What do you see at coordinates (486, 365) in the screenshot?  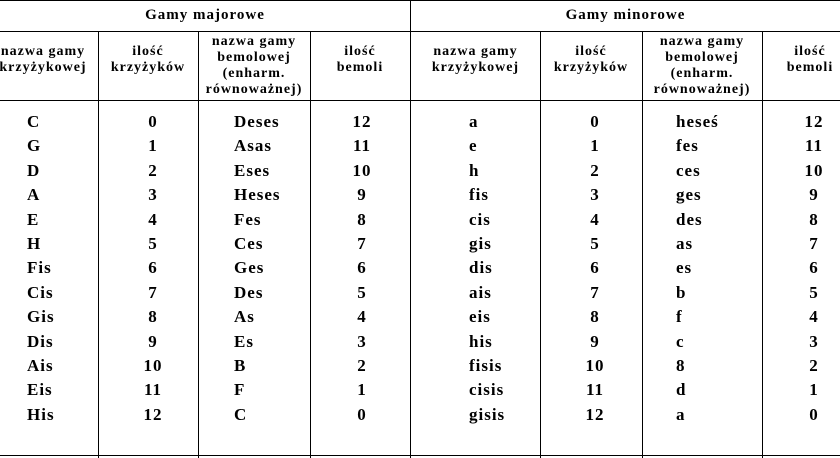 I see `table-cell: fisis` at bounding box center [486, 365].